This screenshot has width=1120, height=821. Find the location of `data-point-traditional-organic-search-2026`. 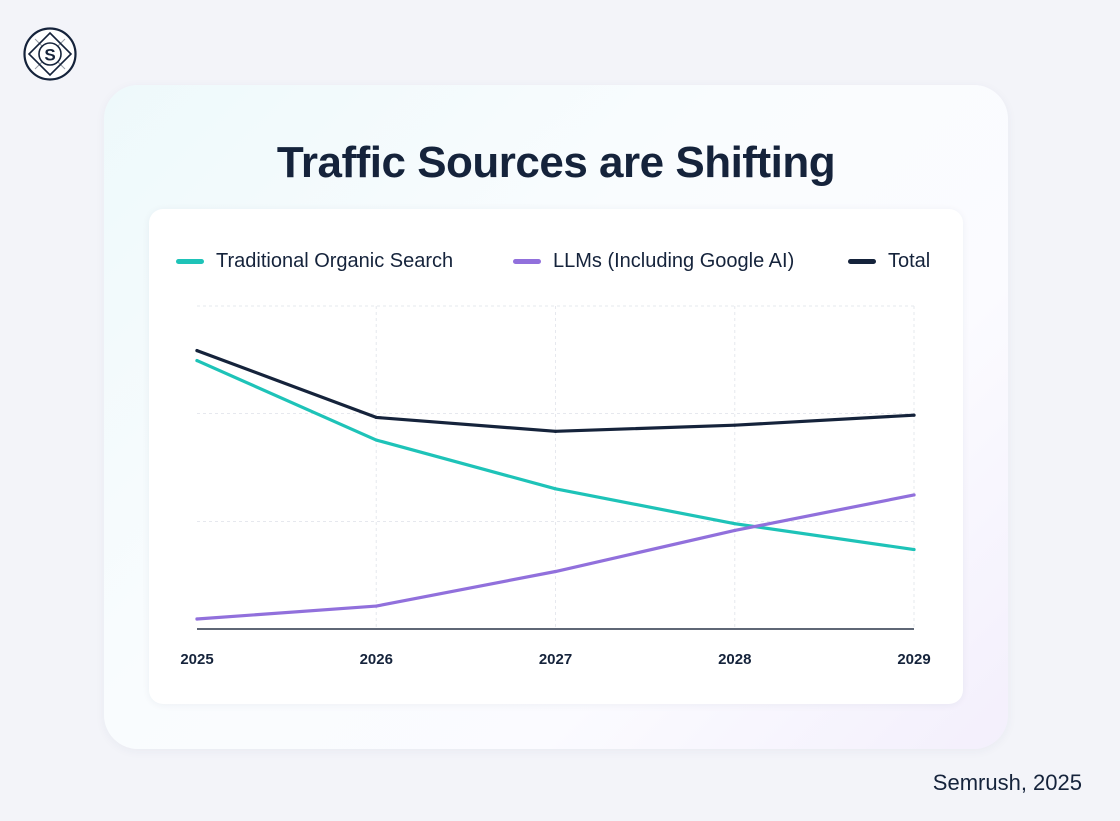

data-point-traditional-organic-search-2026 is located at coordinates (376, 440).